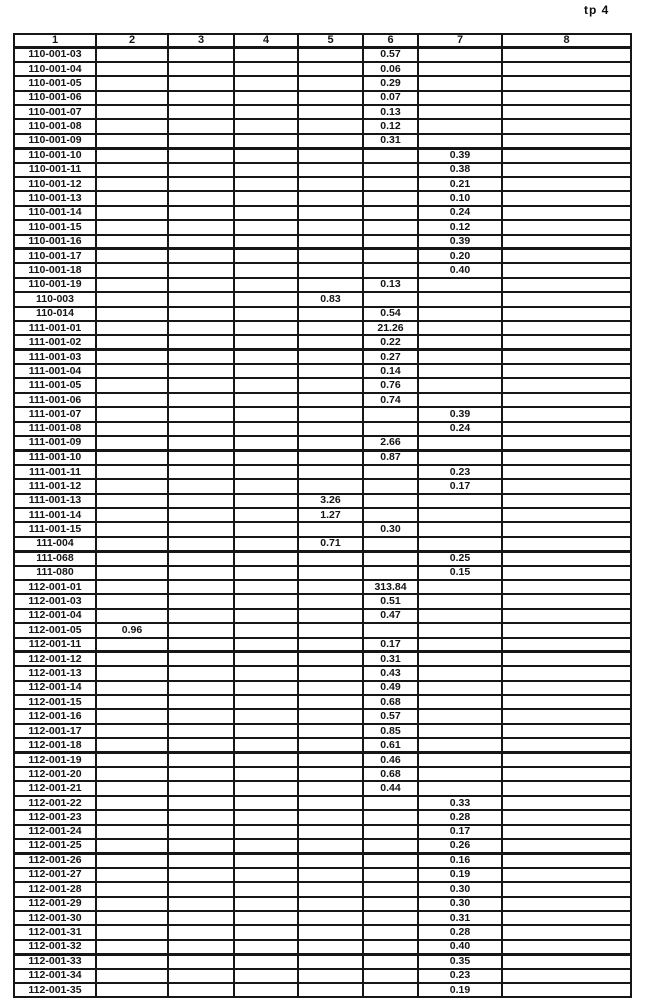  I want to click on row-id-cell: 111-001-06, so click(55, 400).